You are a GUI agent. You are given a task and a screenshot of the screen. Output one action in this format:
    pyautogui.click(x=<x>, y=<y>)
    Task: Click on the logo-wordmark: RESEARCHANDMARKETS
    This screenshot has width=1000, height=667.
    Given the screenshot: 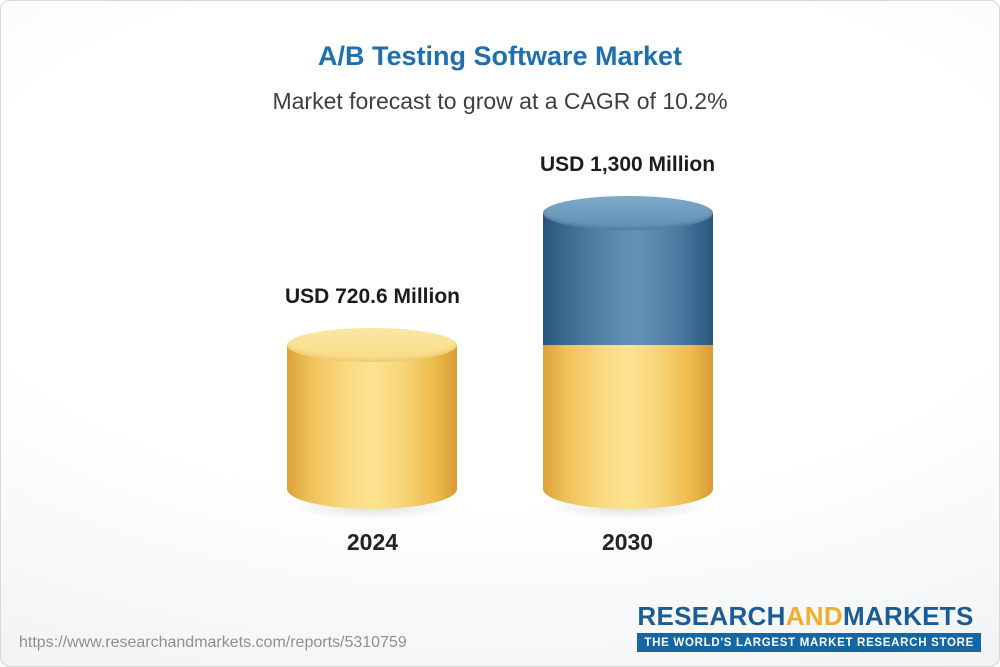 What is the action you would take?
    pyautogui.click(x=805, y=616)
    